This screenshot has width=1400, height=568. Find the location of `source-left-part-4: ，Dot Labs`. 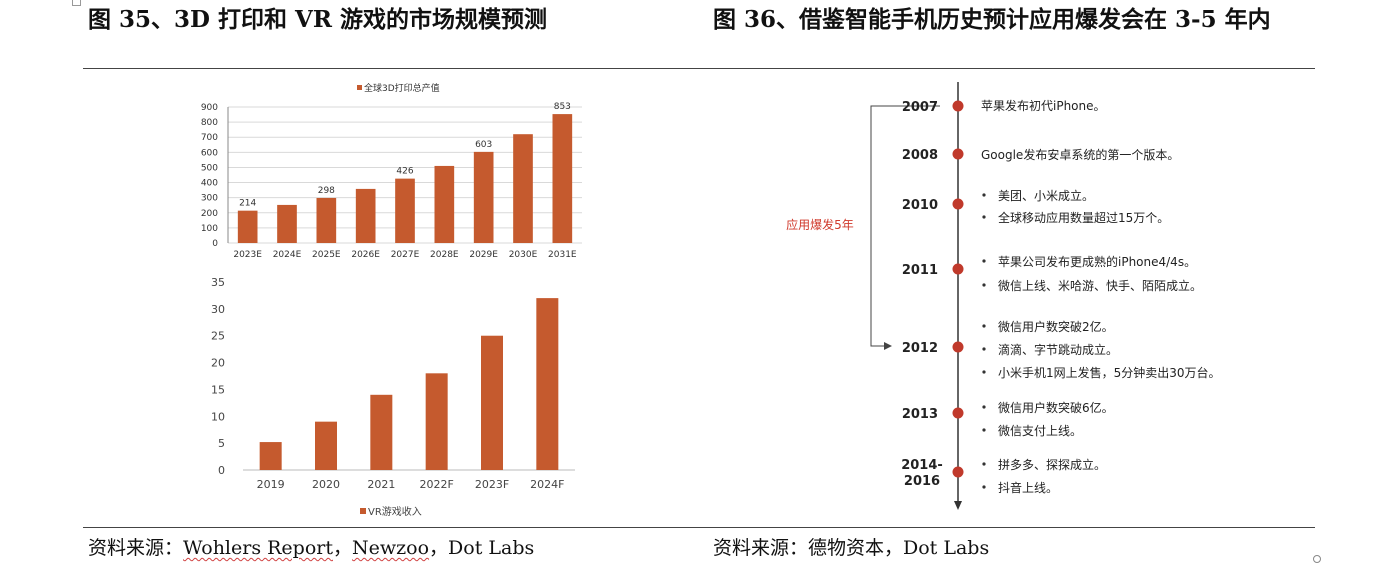

source-left-part-4: ，Dot Labs is located at coordinates (482, 548).